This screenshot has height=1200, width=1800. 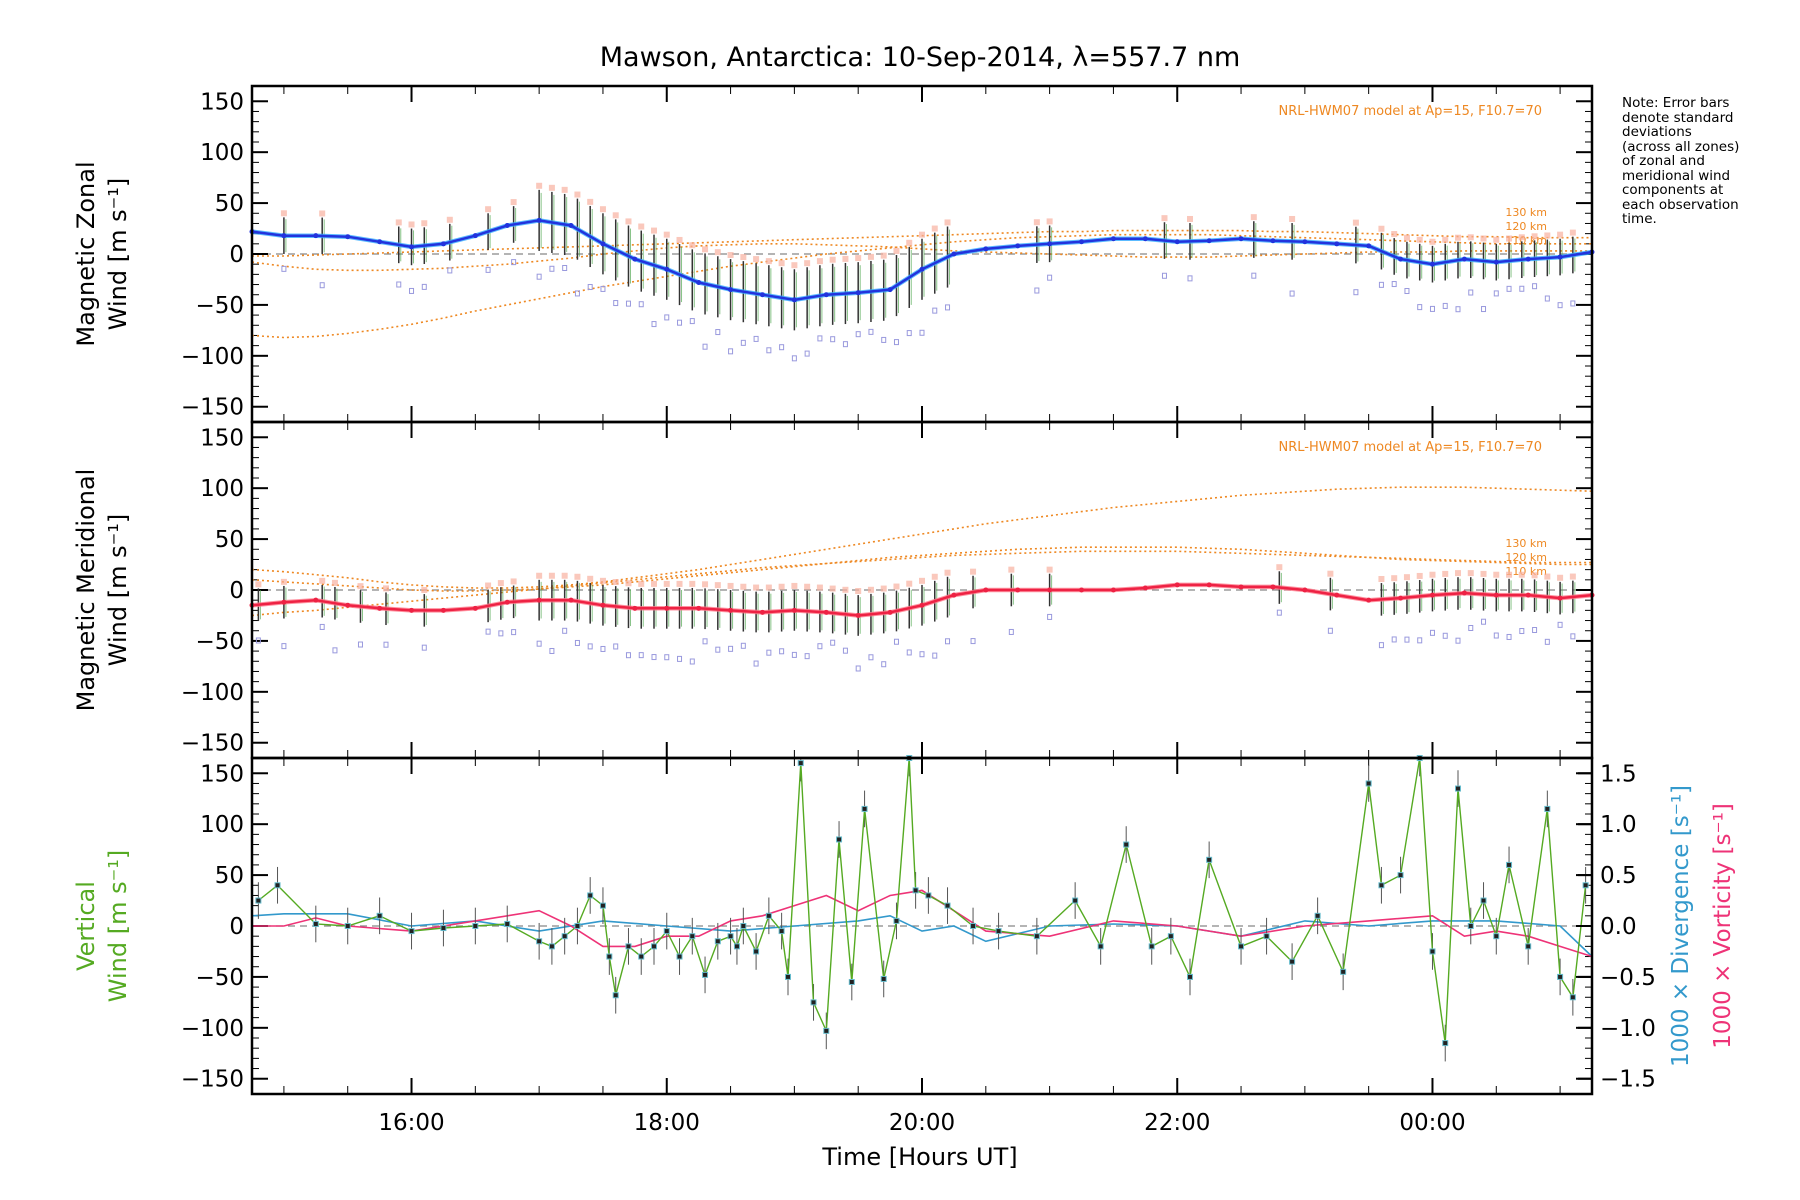 I want to click on meridional-ylabel-line1: Magnetic Meridional, so click(x=86, y=590).